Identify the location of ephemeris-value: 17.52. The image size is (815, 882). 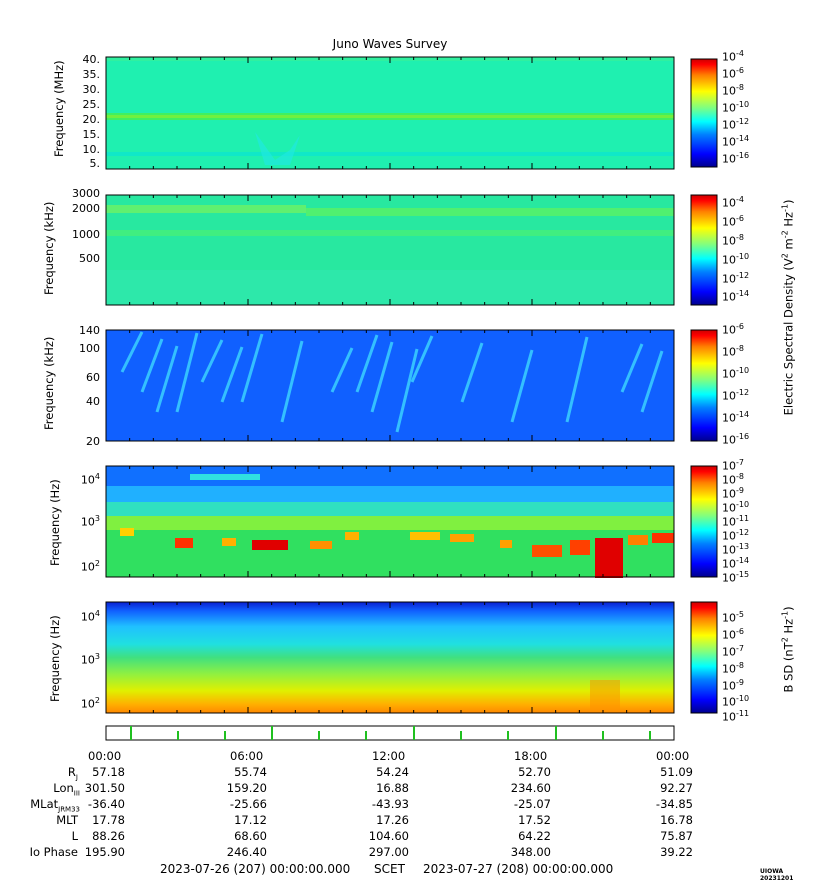
(534, 820).